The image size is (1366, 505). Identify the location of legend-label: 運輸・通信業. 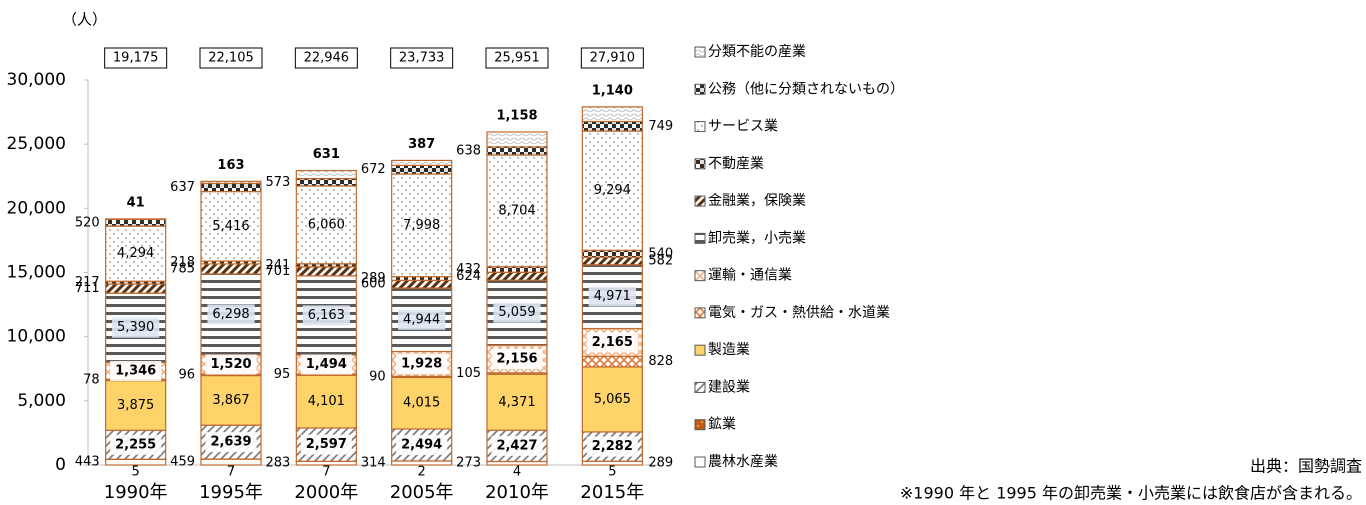
(750, 276).